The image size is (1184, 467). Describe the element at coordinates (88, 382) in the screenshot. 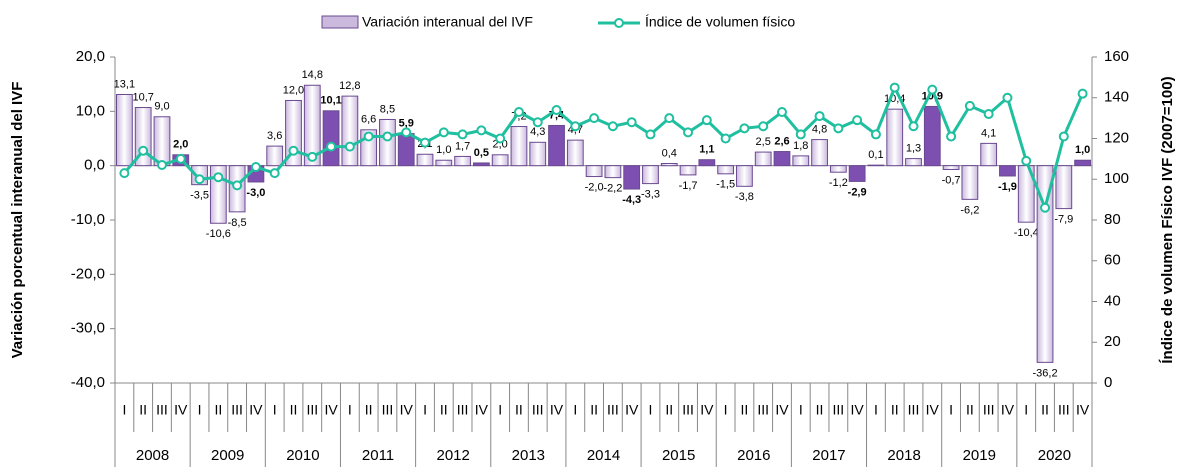

I see `y-tick-label: -40,0` at that location.